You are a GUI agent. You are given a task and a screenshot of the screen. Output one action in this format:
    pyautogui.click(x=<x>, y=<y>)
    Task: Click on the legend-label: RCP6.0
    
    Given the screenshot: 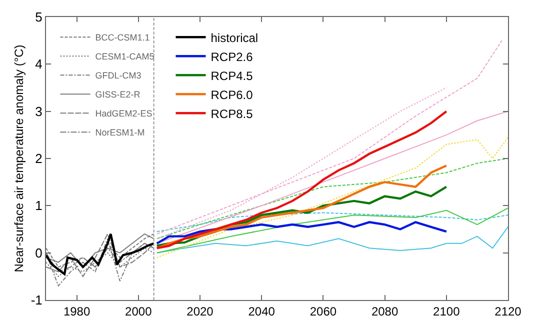 What is the action you would take?
    pyautogui.click(x=232, y=95)
    